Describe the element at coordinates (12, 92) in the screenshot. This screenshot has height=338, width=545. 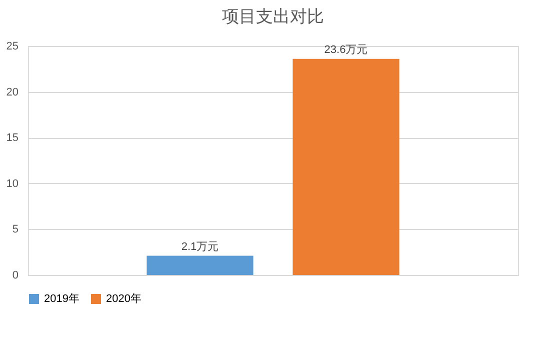
I see `y-tick-label: 20` at that location.